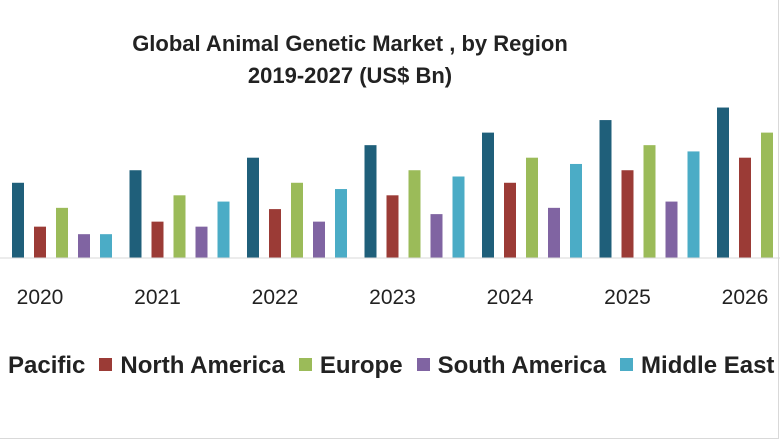  What do you see at coordinates (341, 223) in the screenshot?
I see `bar-middle-east-2022` at bounding box center [341, 223].